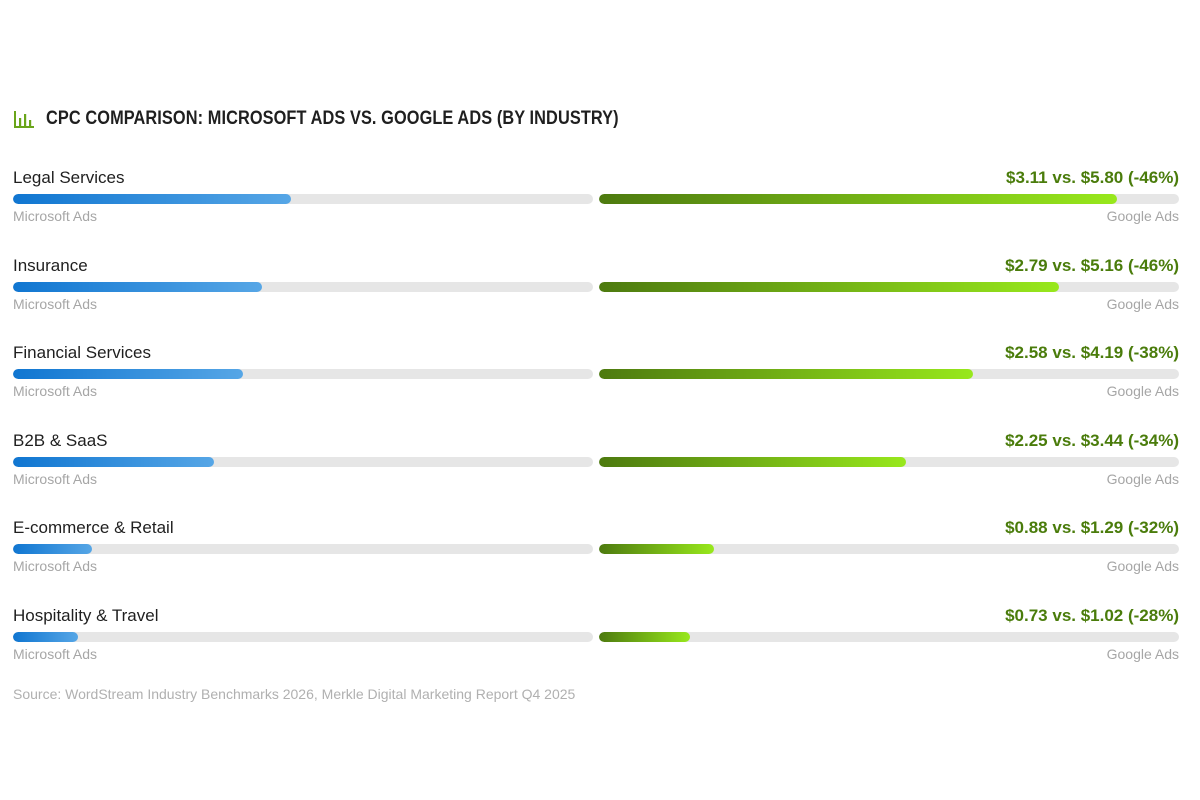 Image resolution: width=1200 pixels, height=800 pixels. Describe the element at coordinates (596, 265) in the screenshot. I see `row-header: Insurance $2.79 vs. $5.16 (-46%)` at that location.